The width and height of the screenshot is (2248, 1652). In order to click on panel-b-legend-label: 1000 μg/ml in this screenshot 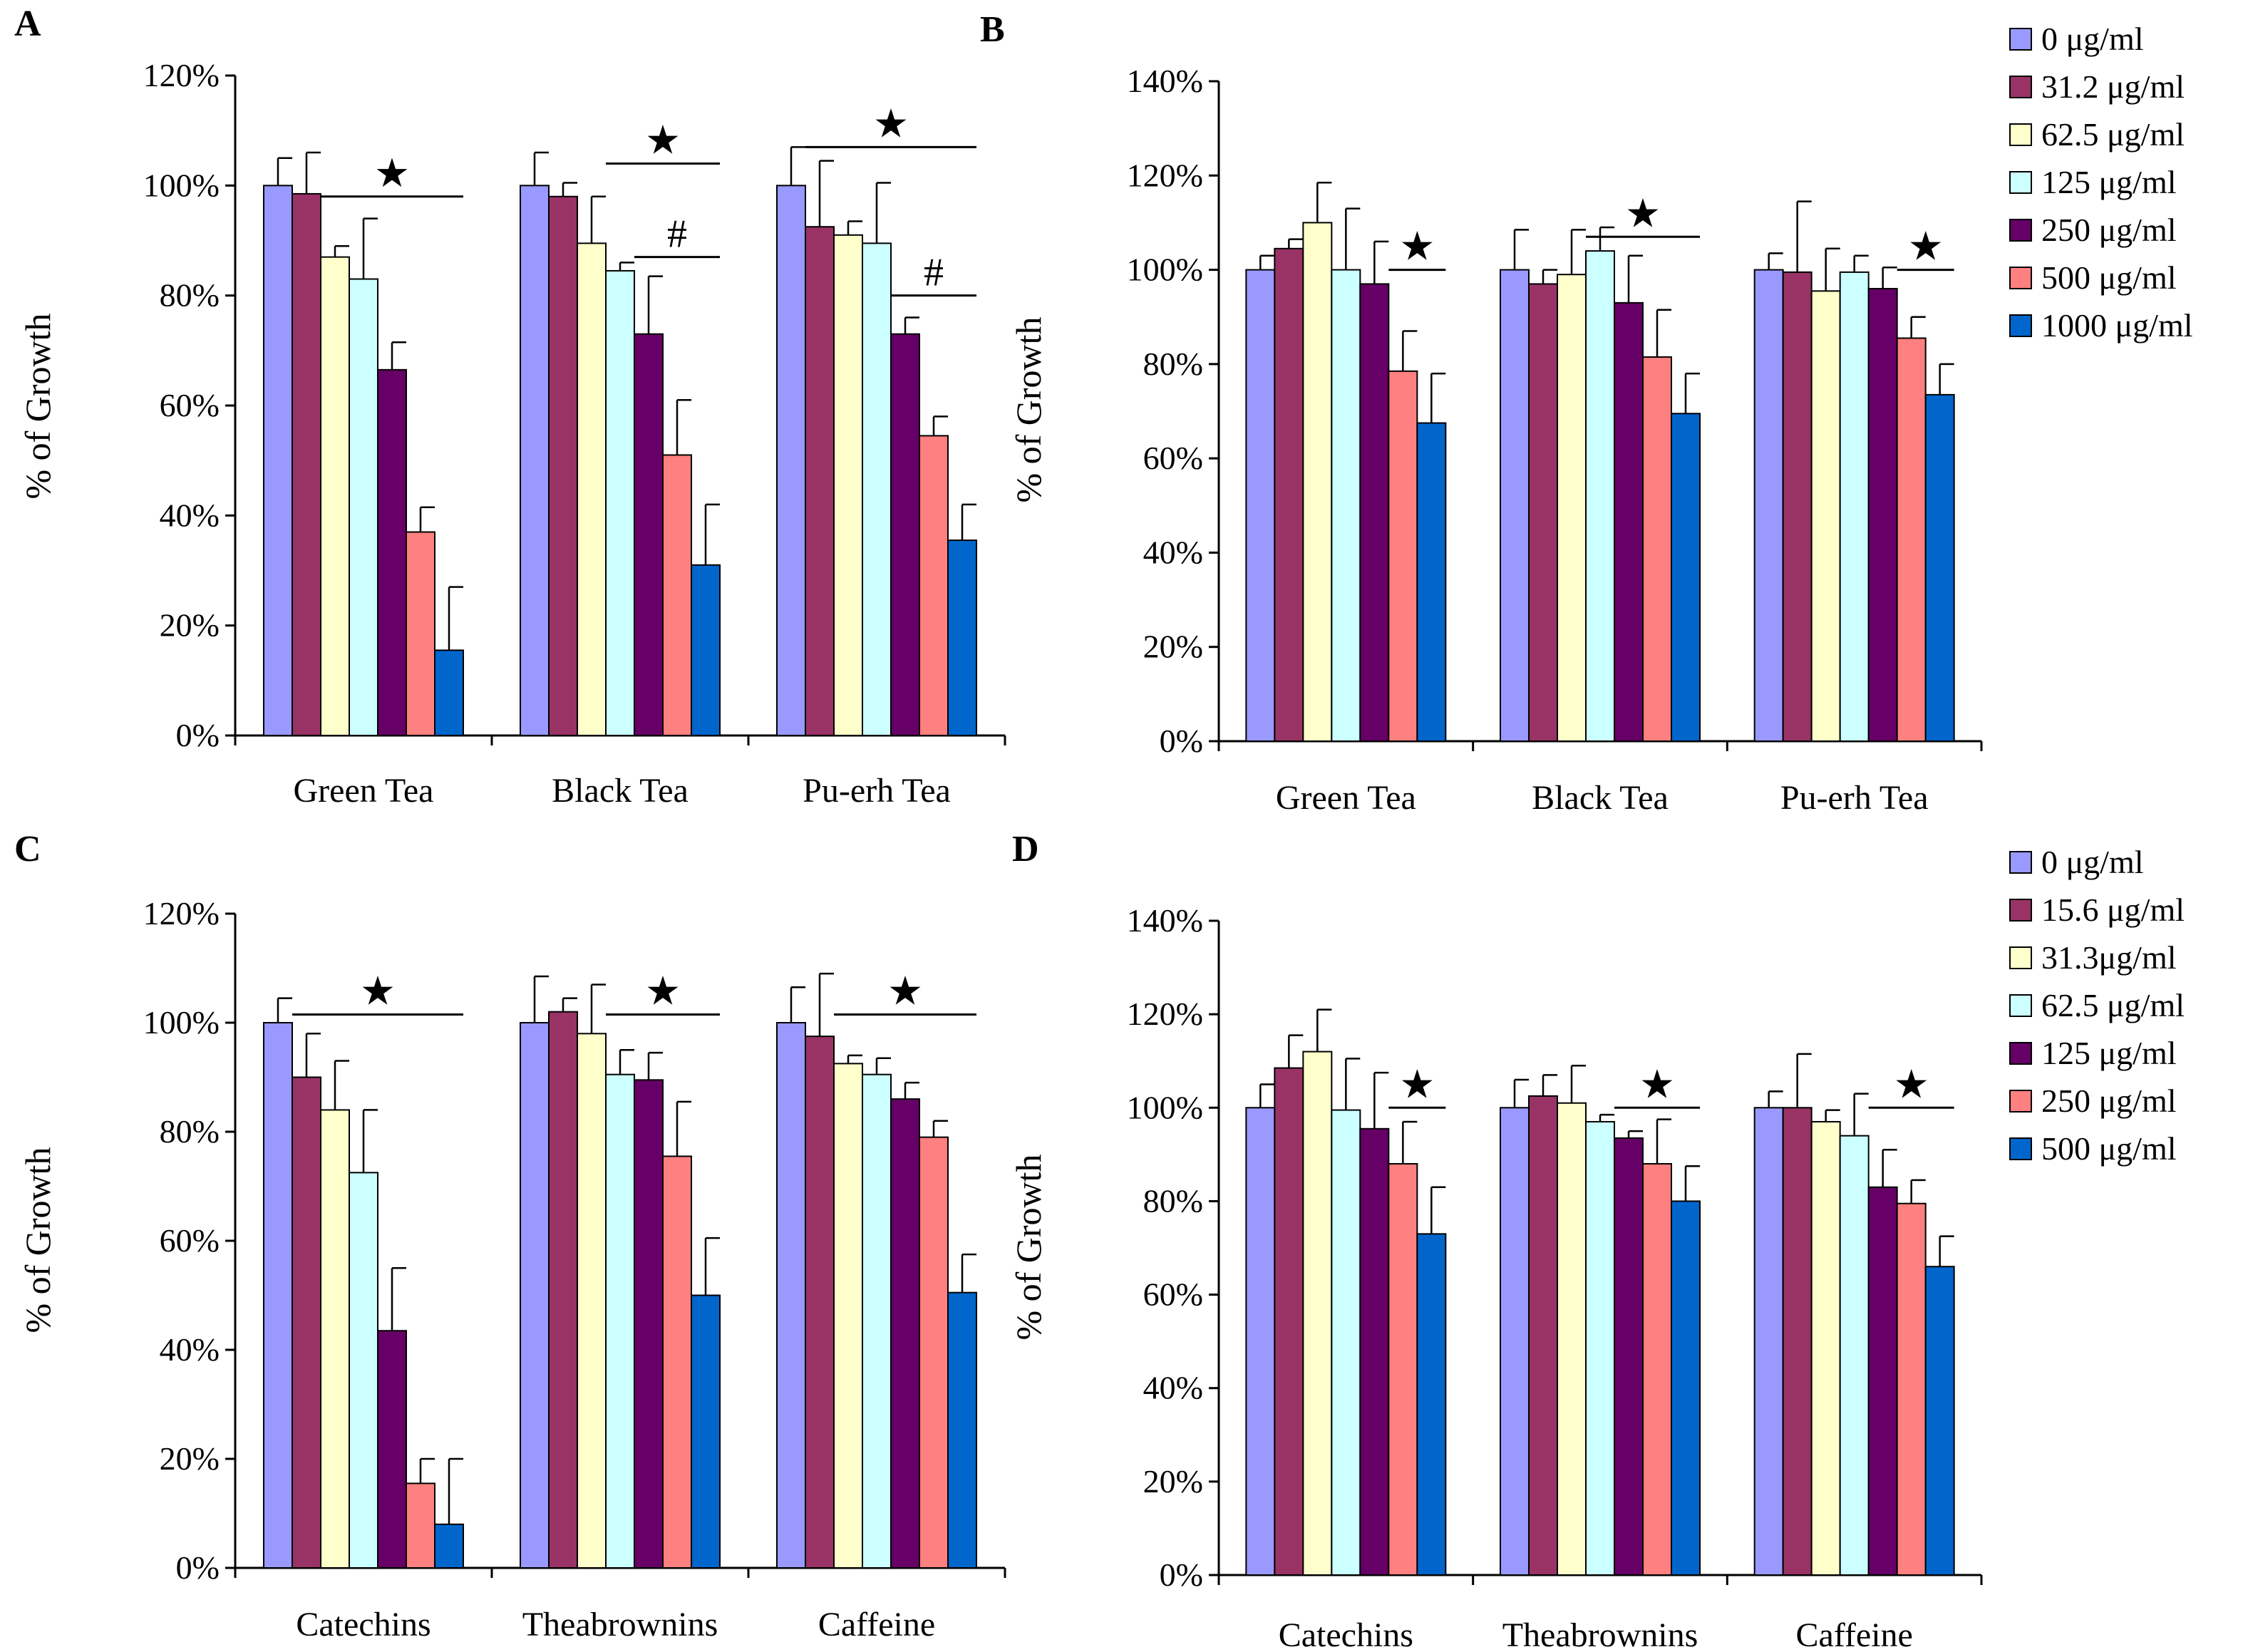, I will do `click(2117, 325)`.